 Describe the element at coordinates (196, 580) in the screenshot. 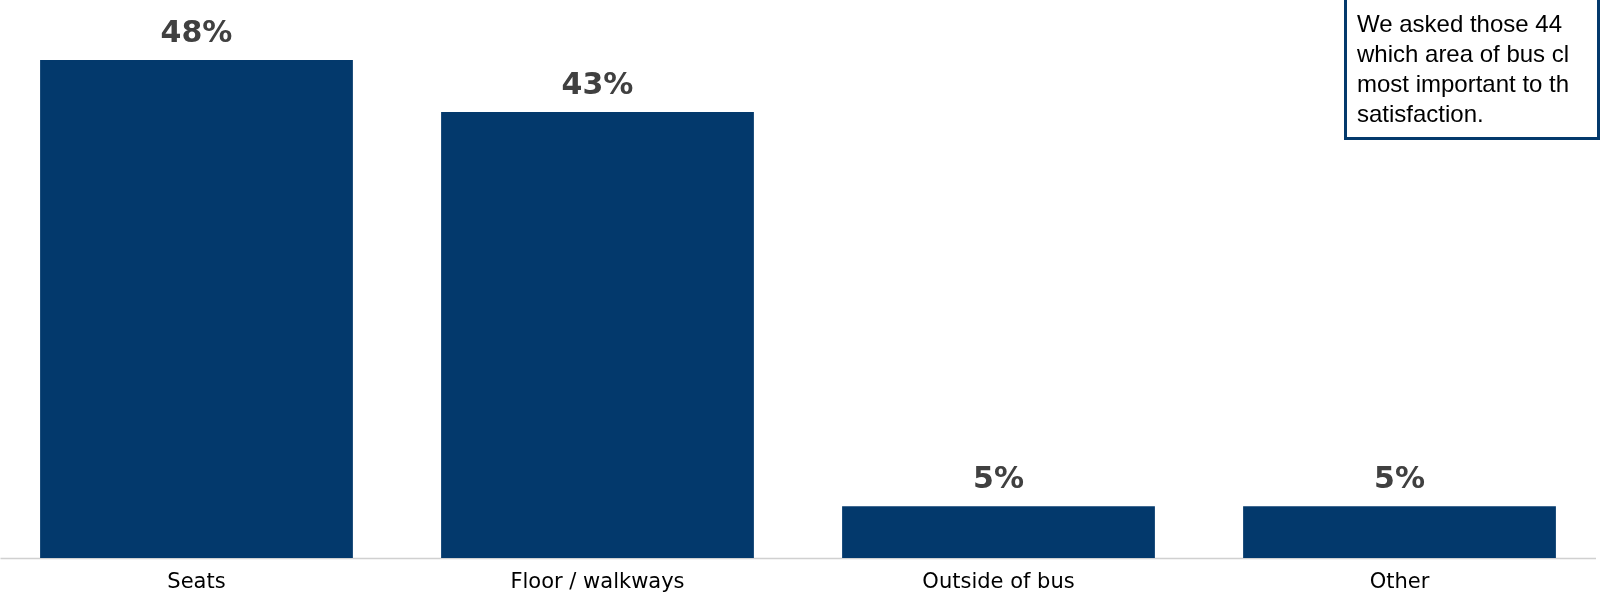

I see `x-tick-label: Seats` at that location.